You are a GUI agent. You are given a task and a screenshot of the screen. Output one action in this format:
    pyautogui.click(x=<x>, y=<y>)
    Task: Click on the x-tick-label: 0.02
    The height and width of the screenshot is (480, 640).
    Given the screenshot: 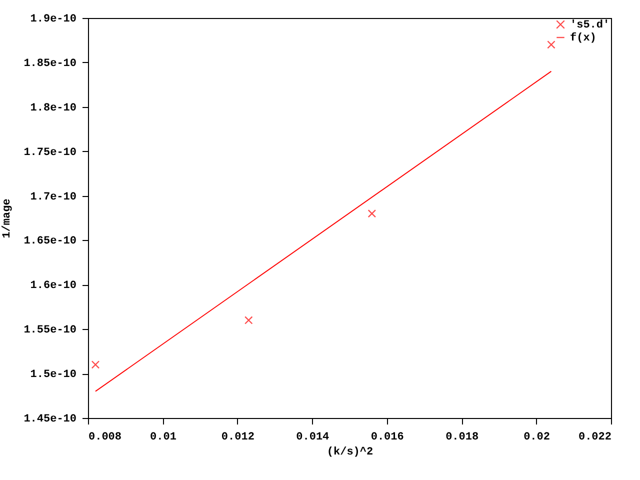 What is the action you would take?
    pyautogui.click(x=537, y=438)
    